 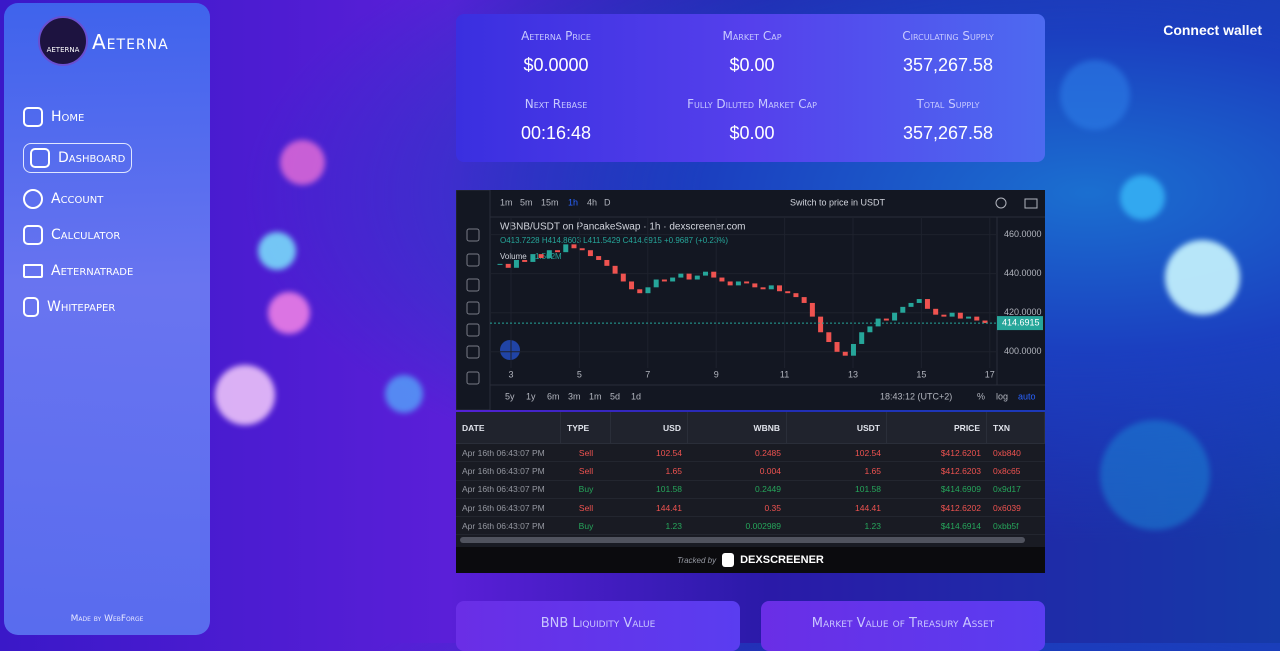 What do you see at coordinates (752, 104) in the screenshot?
I see `stat-label: Fully Diluted Market Cap` at bounding box center [752, 104].